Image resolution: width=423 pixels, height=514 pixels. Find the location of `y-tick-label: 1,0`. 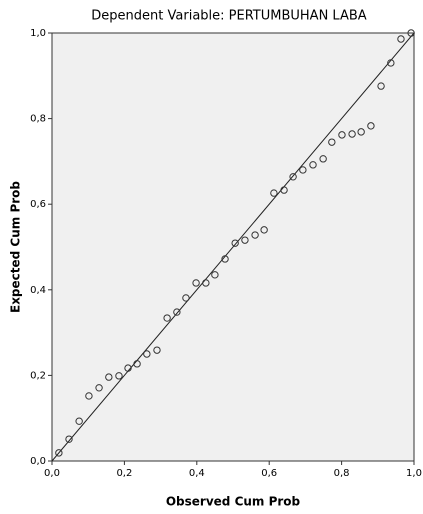

y-tick-label: 1,0 is located at coordinates (38, 33).